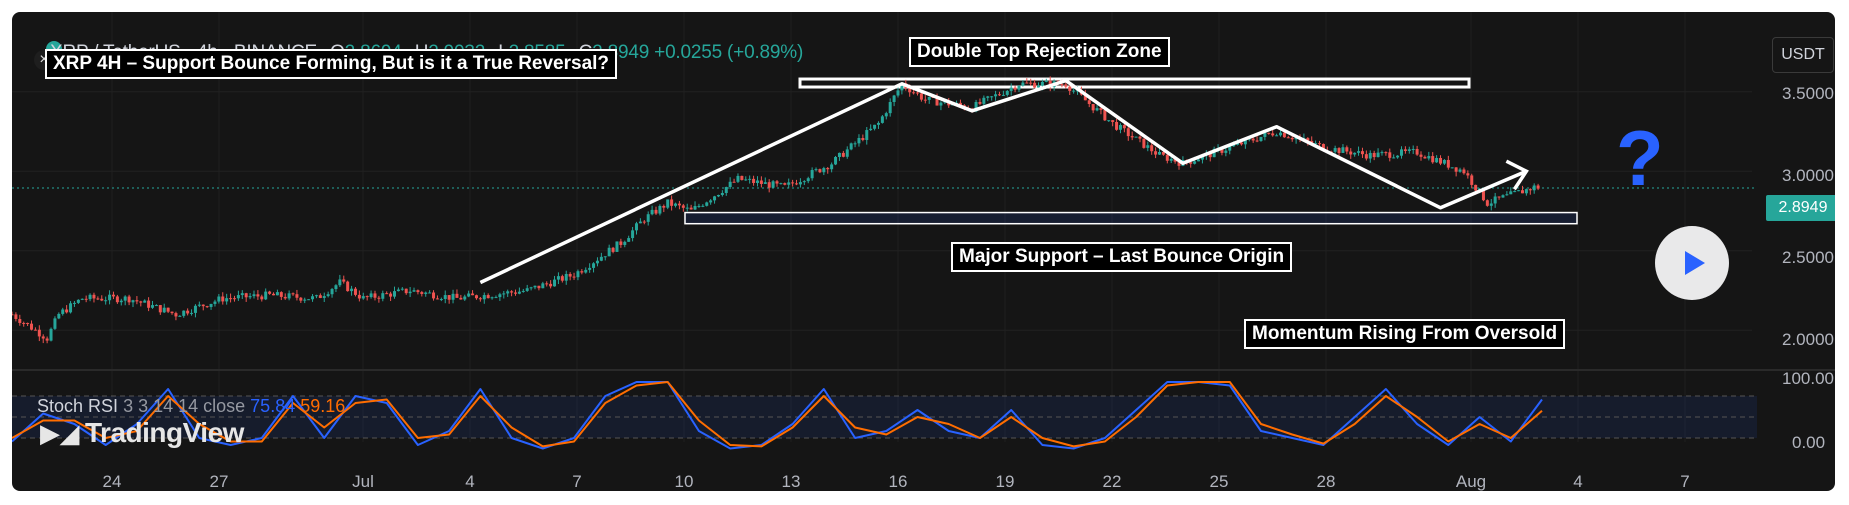 The image size is (1849, 505). Describe the element at coordinates (577, 481) in the screenshot. I see `x-tick: 7` at that location.